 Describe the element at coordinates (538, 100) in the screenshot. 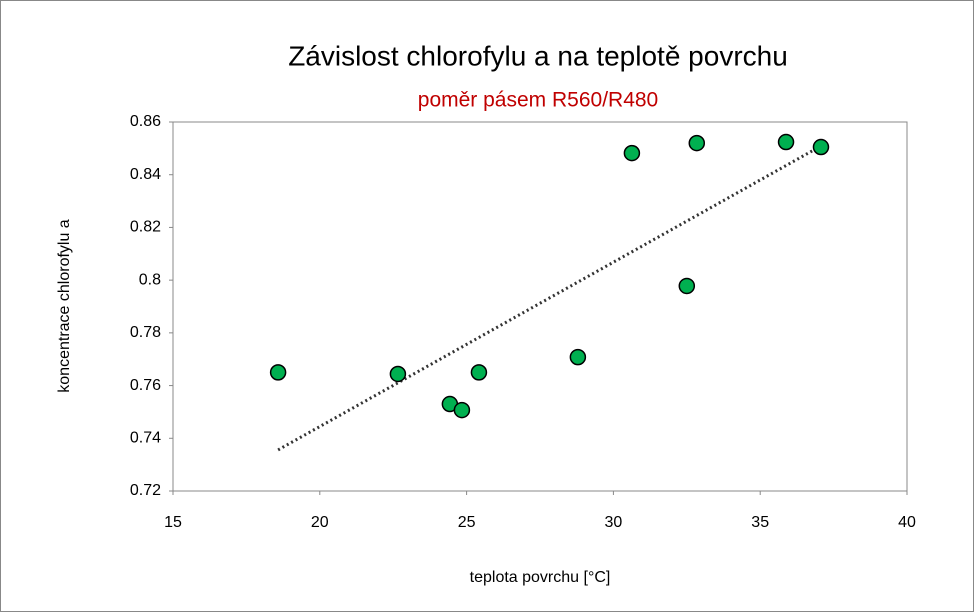

I see `chart-subtitle: poměr pásem R560/R480` at that location.